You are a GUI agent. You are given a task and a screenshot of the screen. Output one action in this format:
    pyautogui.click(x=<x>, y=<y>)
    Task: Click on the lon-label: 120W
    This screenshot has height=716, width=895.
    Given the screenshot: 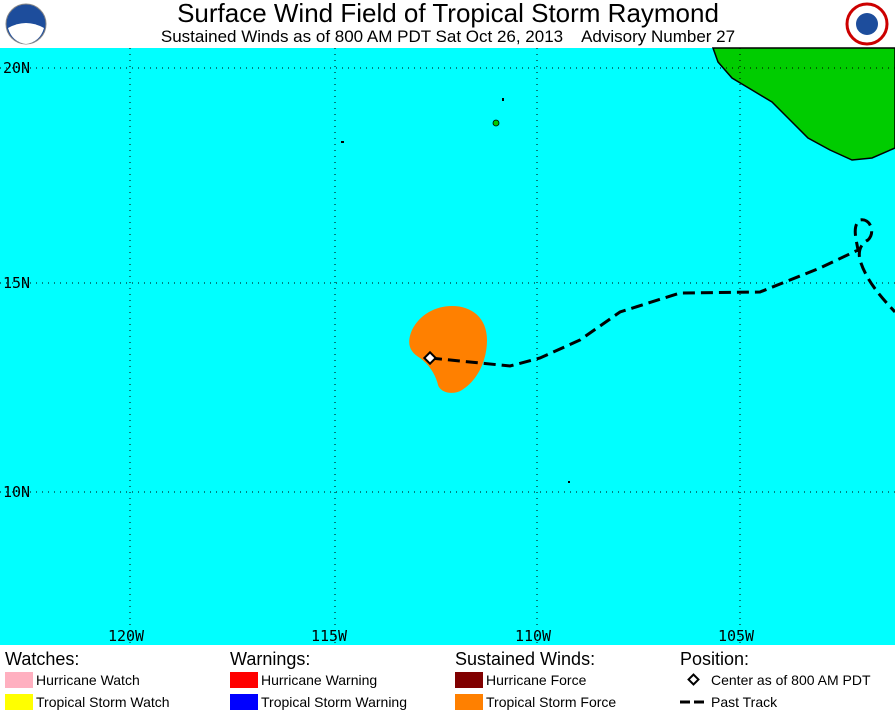 What is the action you would take?
    pyautogui.click(x=126, y=636)
    